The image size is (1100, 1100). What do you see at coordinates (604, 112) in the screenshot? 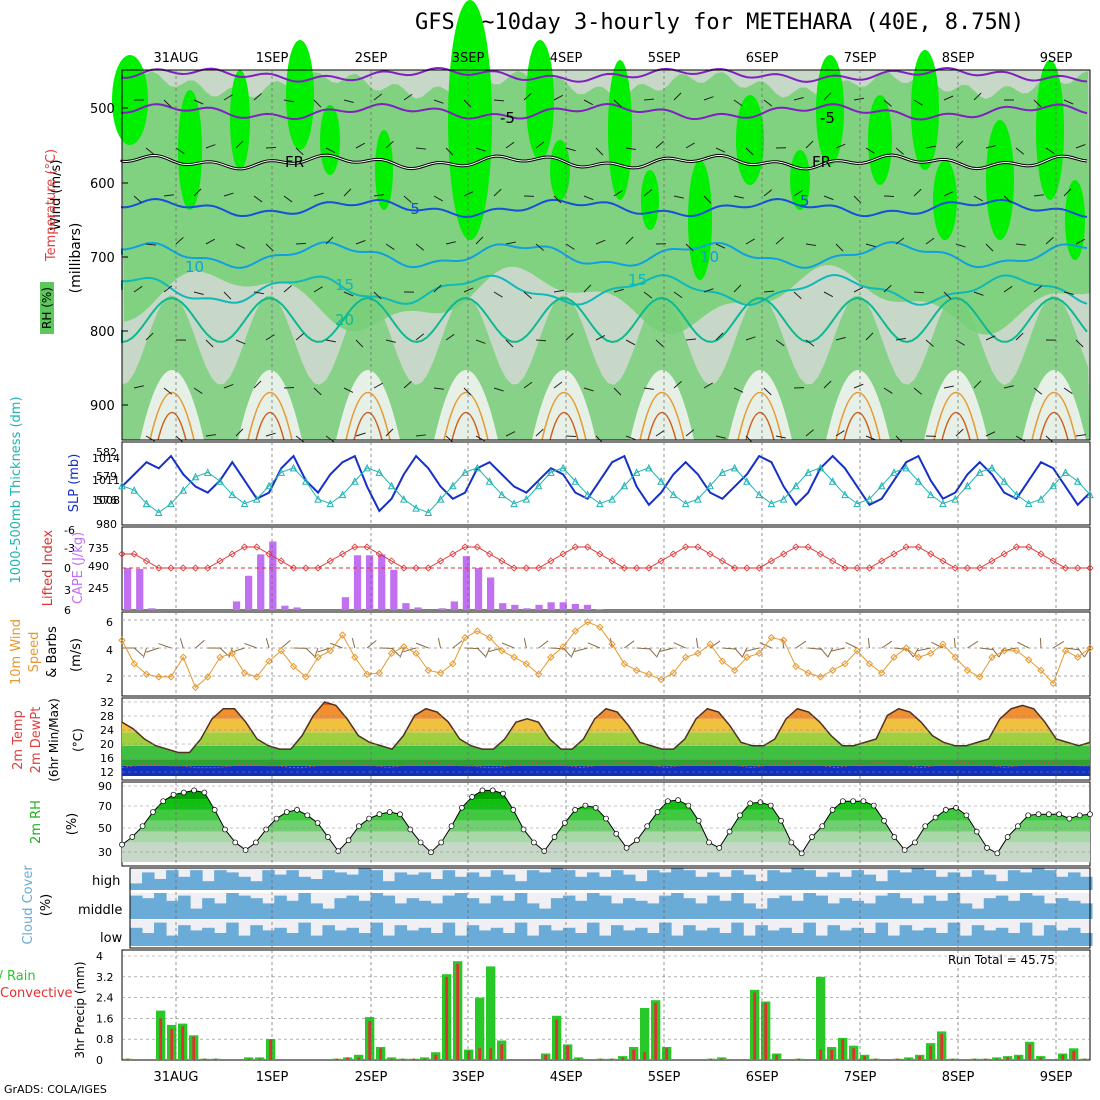
I see `temp-contour-minus5` at bounding box center [604, 112].